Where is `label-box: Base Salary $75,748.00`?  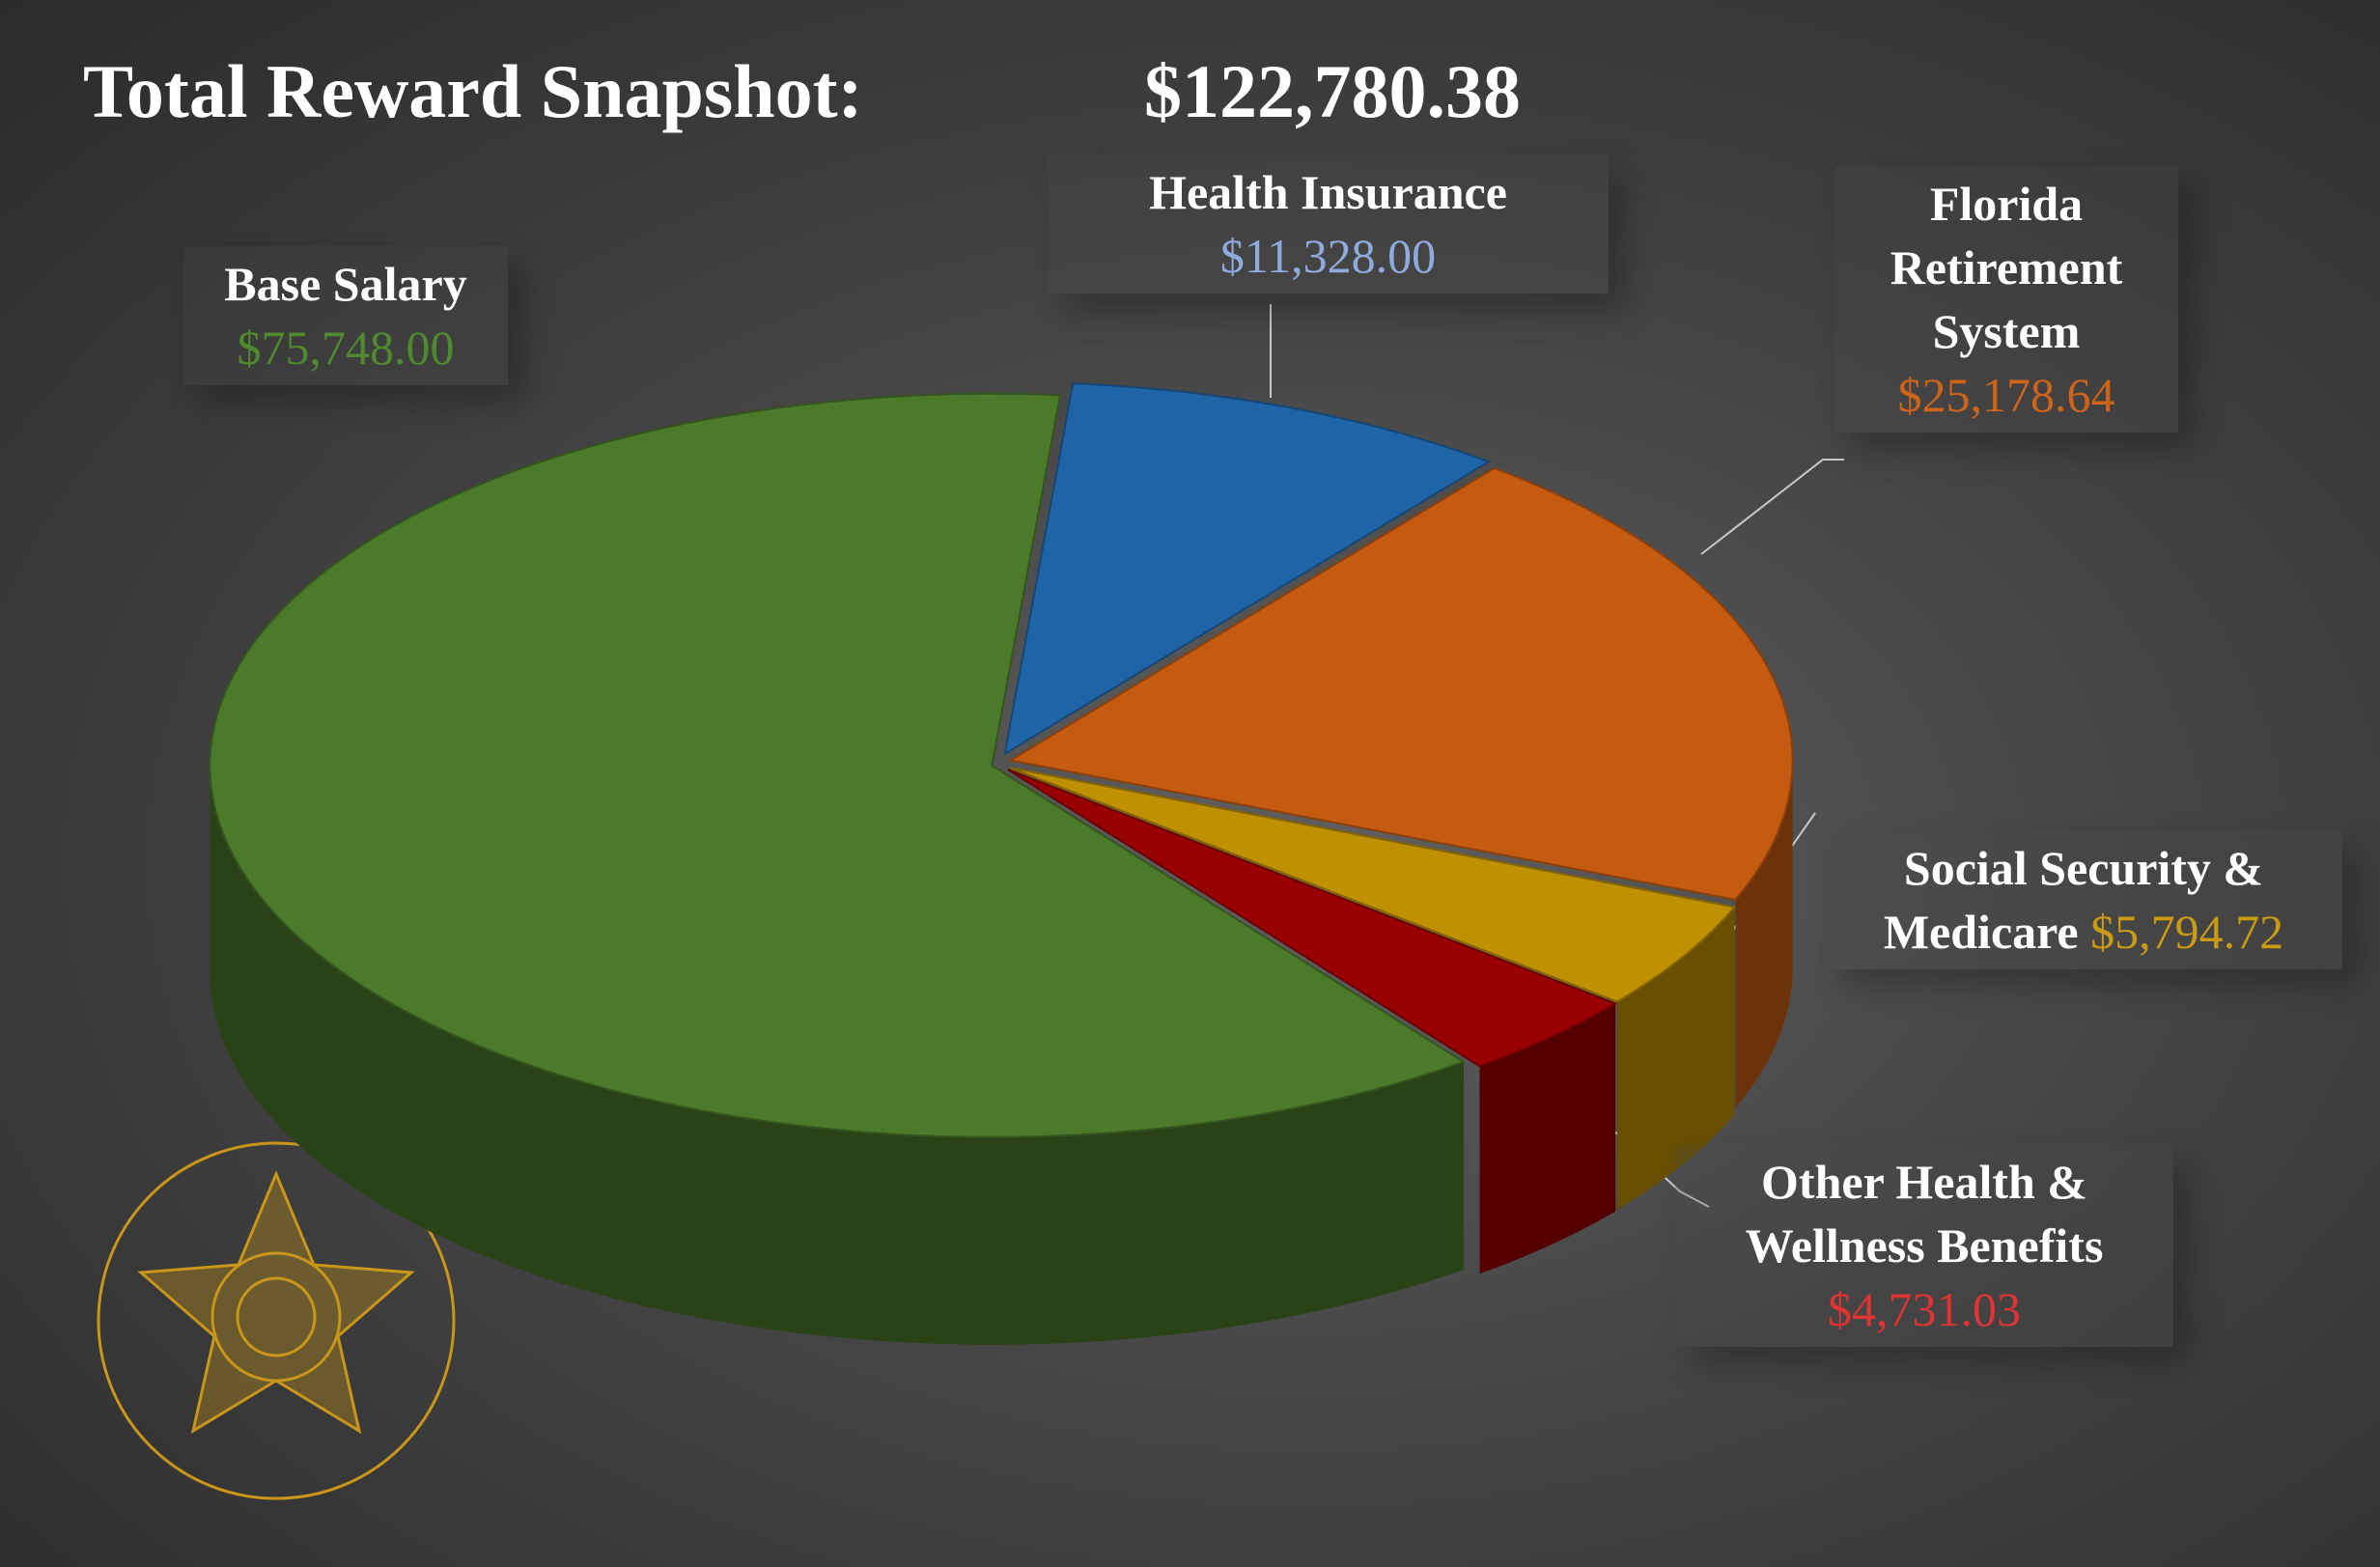 label-box: Base Salary $75,748.00 is located at coordinates (345, 316).